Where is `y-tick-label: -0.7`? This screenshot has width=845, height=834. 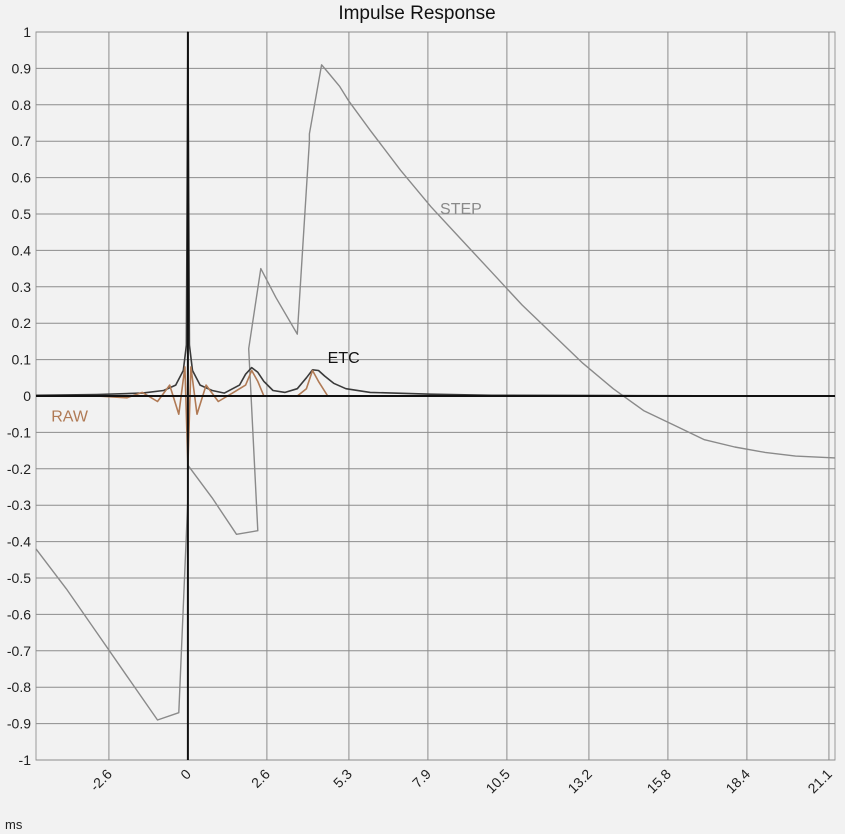
y-tick-label: -0.7 is located at coordinates (19, 651).